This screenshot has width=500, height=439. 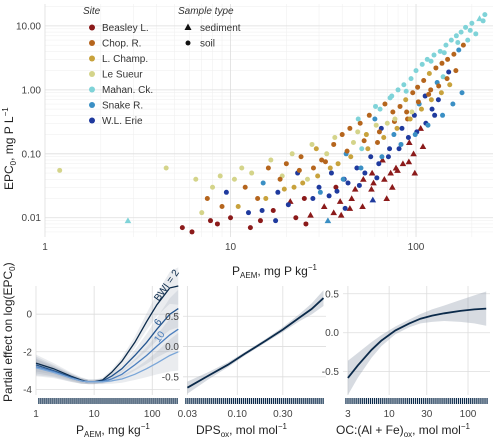 What do you see at coordinates (120, 430) in the screenshot?
I see `panel-1-x-axis-title-rest: , mg kg` at bounding box center [120, 430].